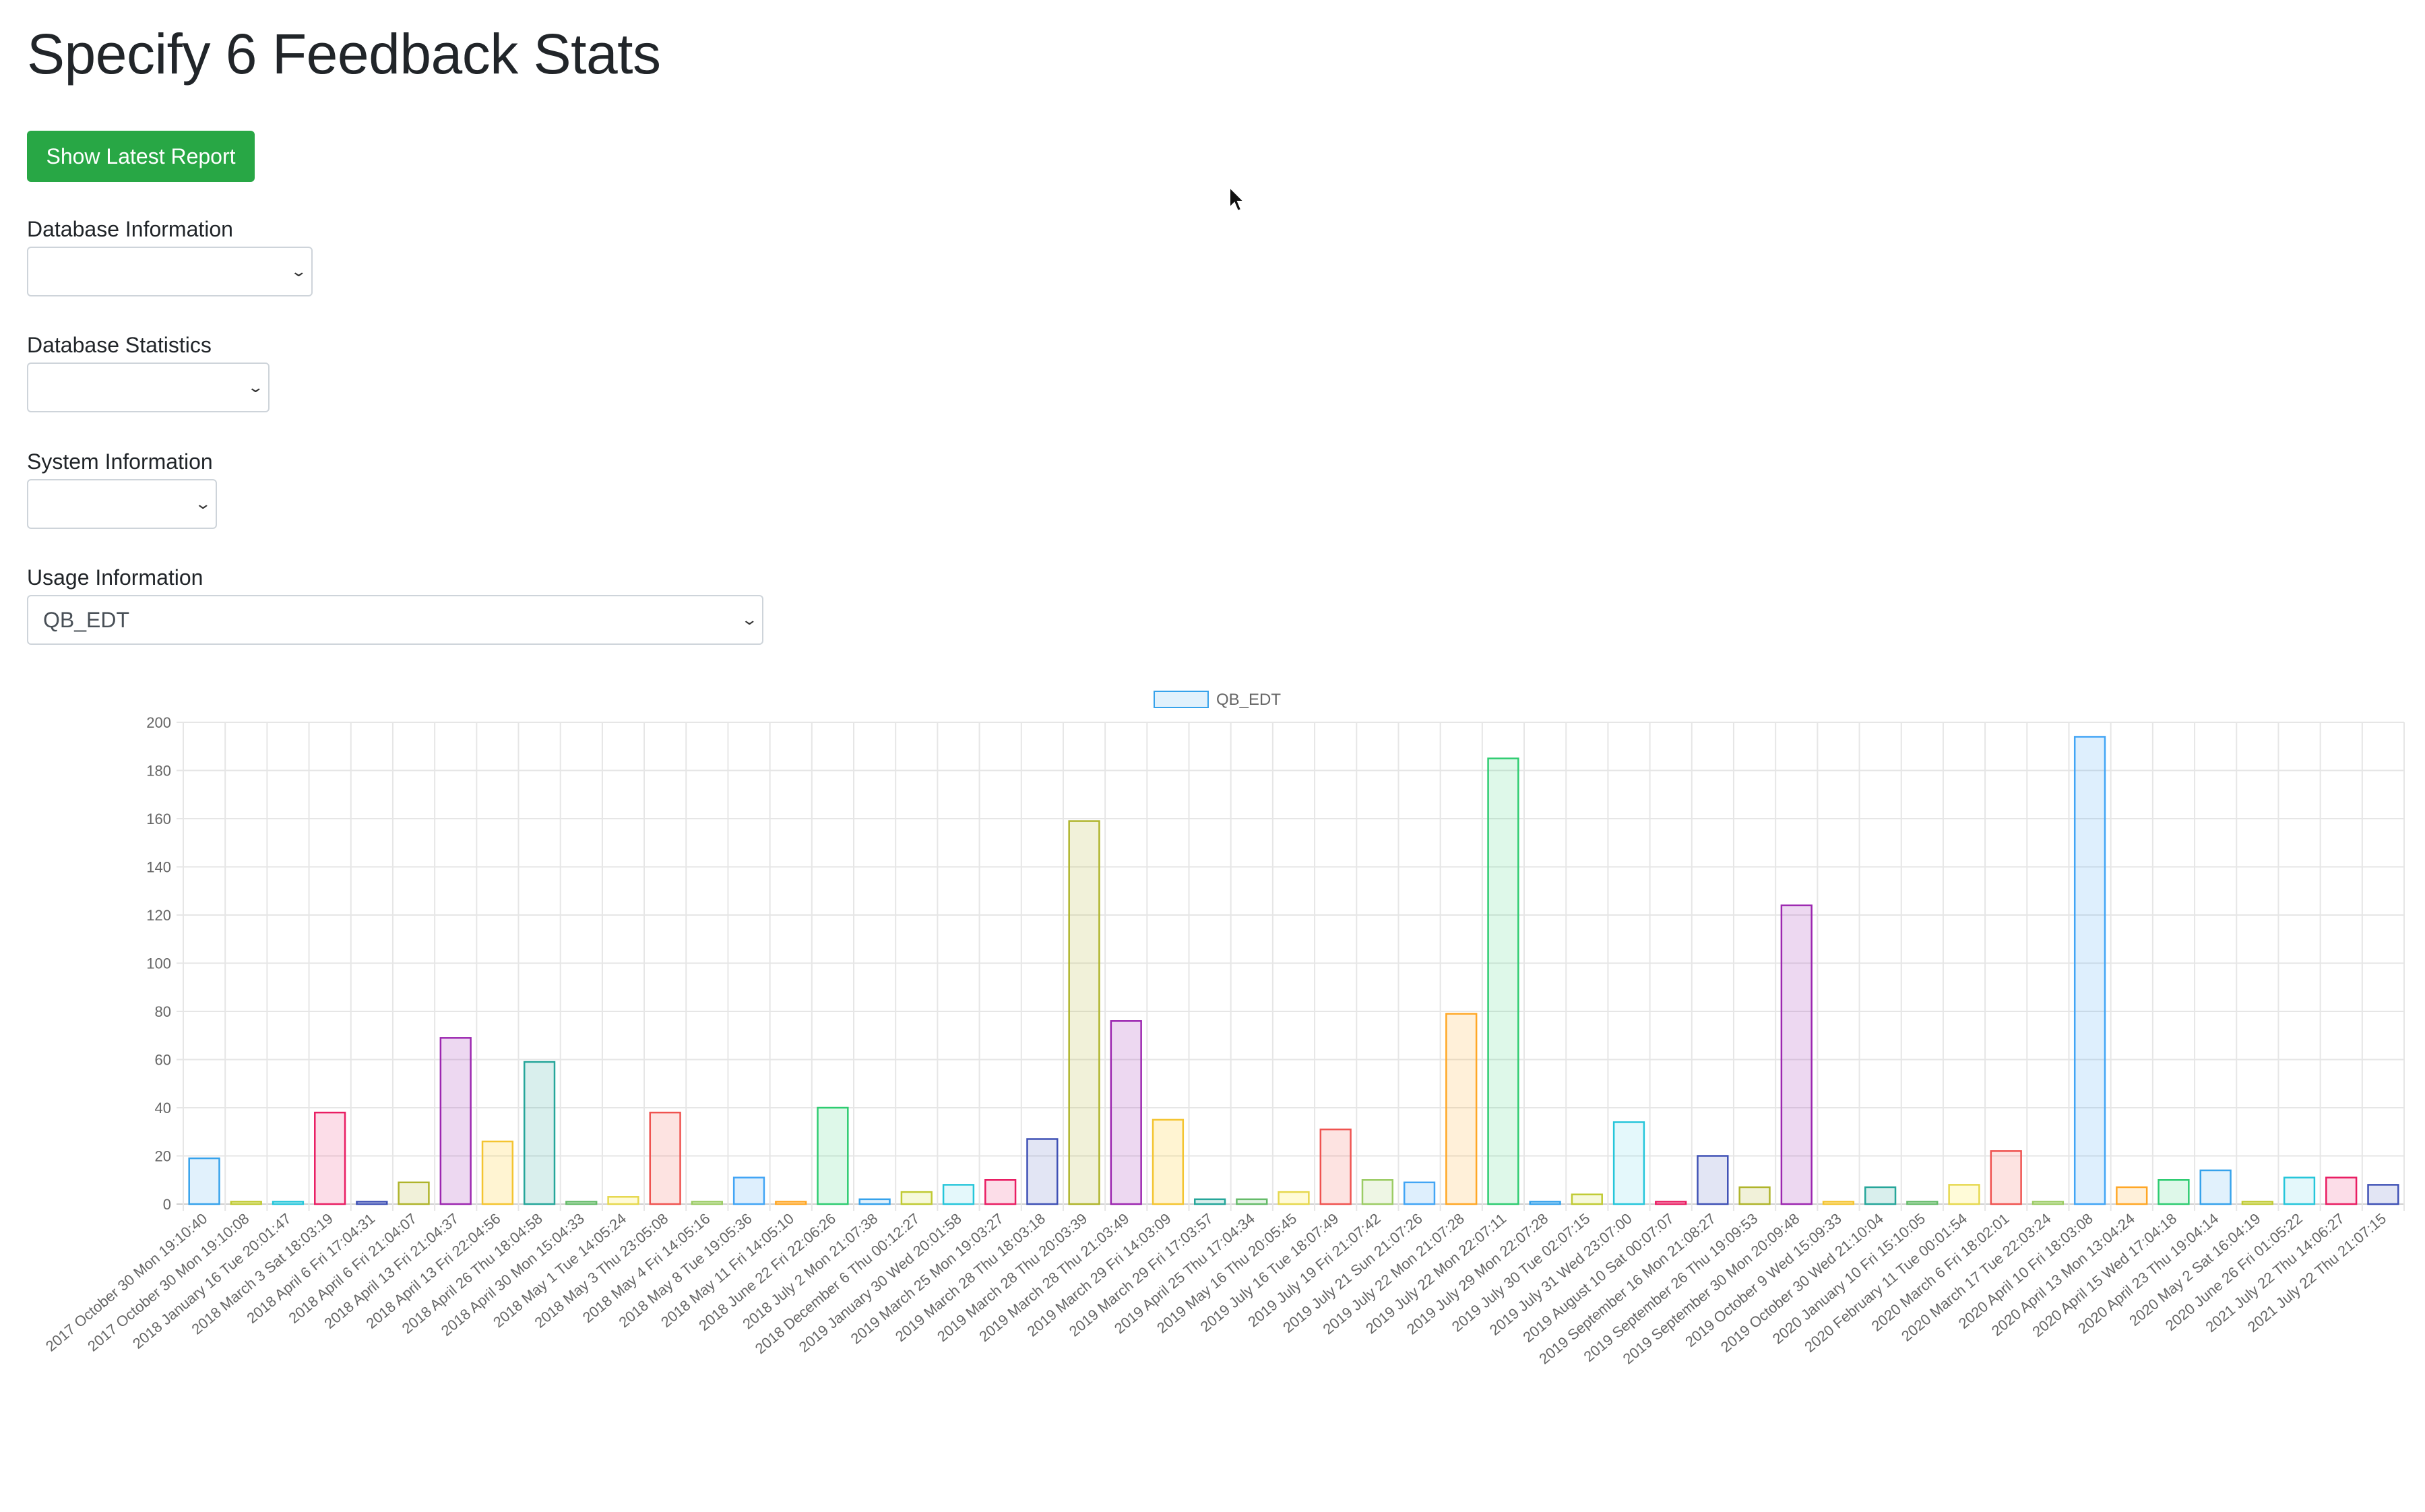 The width and height of the screenshot is (2425, 1512). Describe the element at coordinates (170, 271) in the screenshot. I see `database-information-select: ⌄` at that location.